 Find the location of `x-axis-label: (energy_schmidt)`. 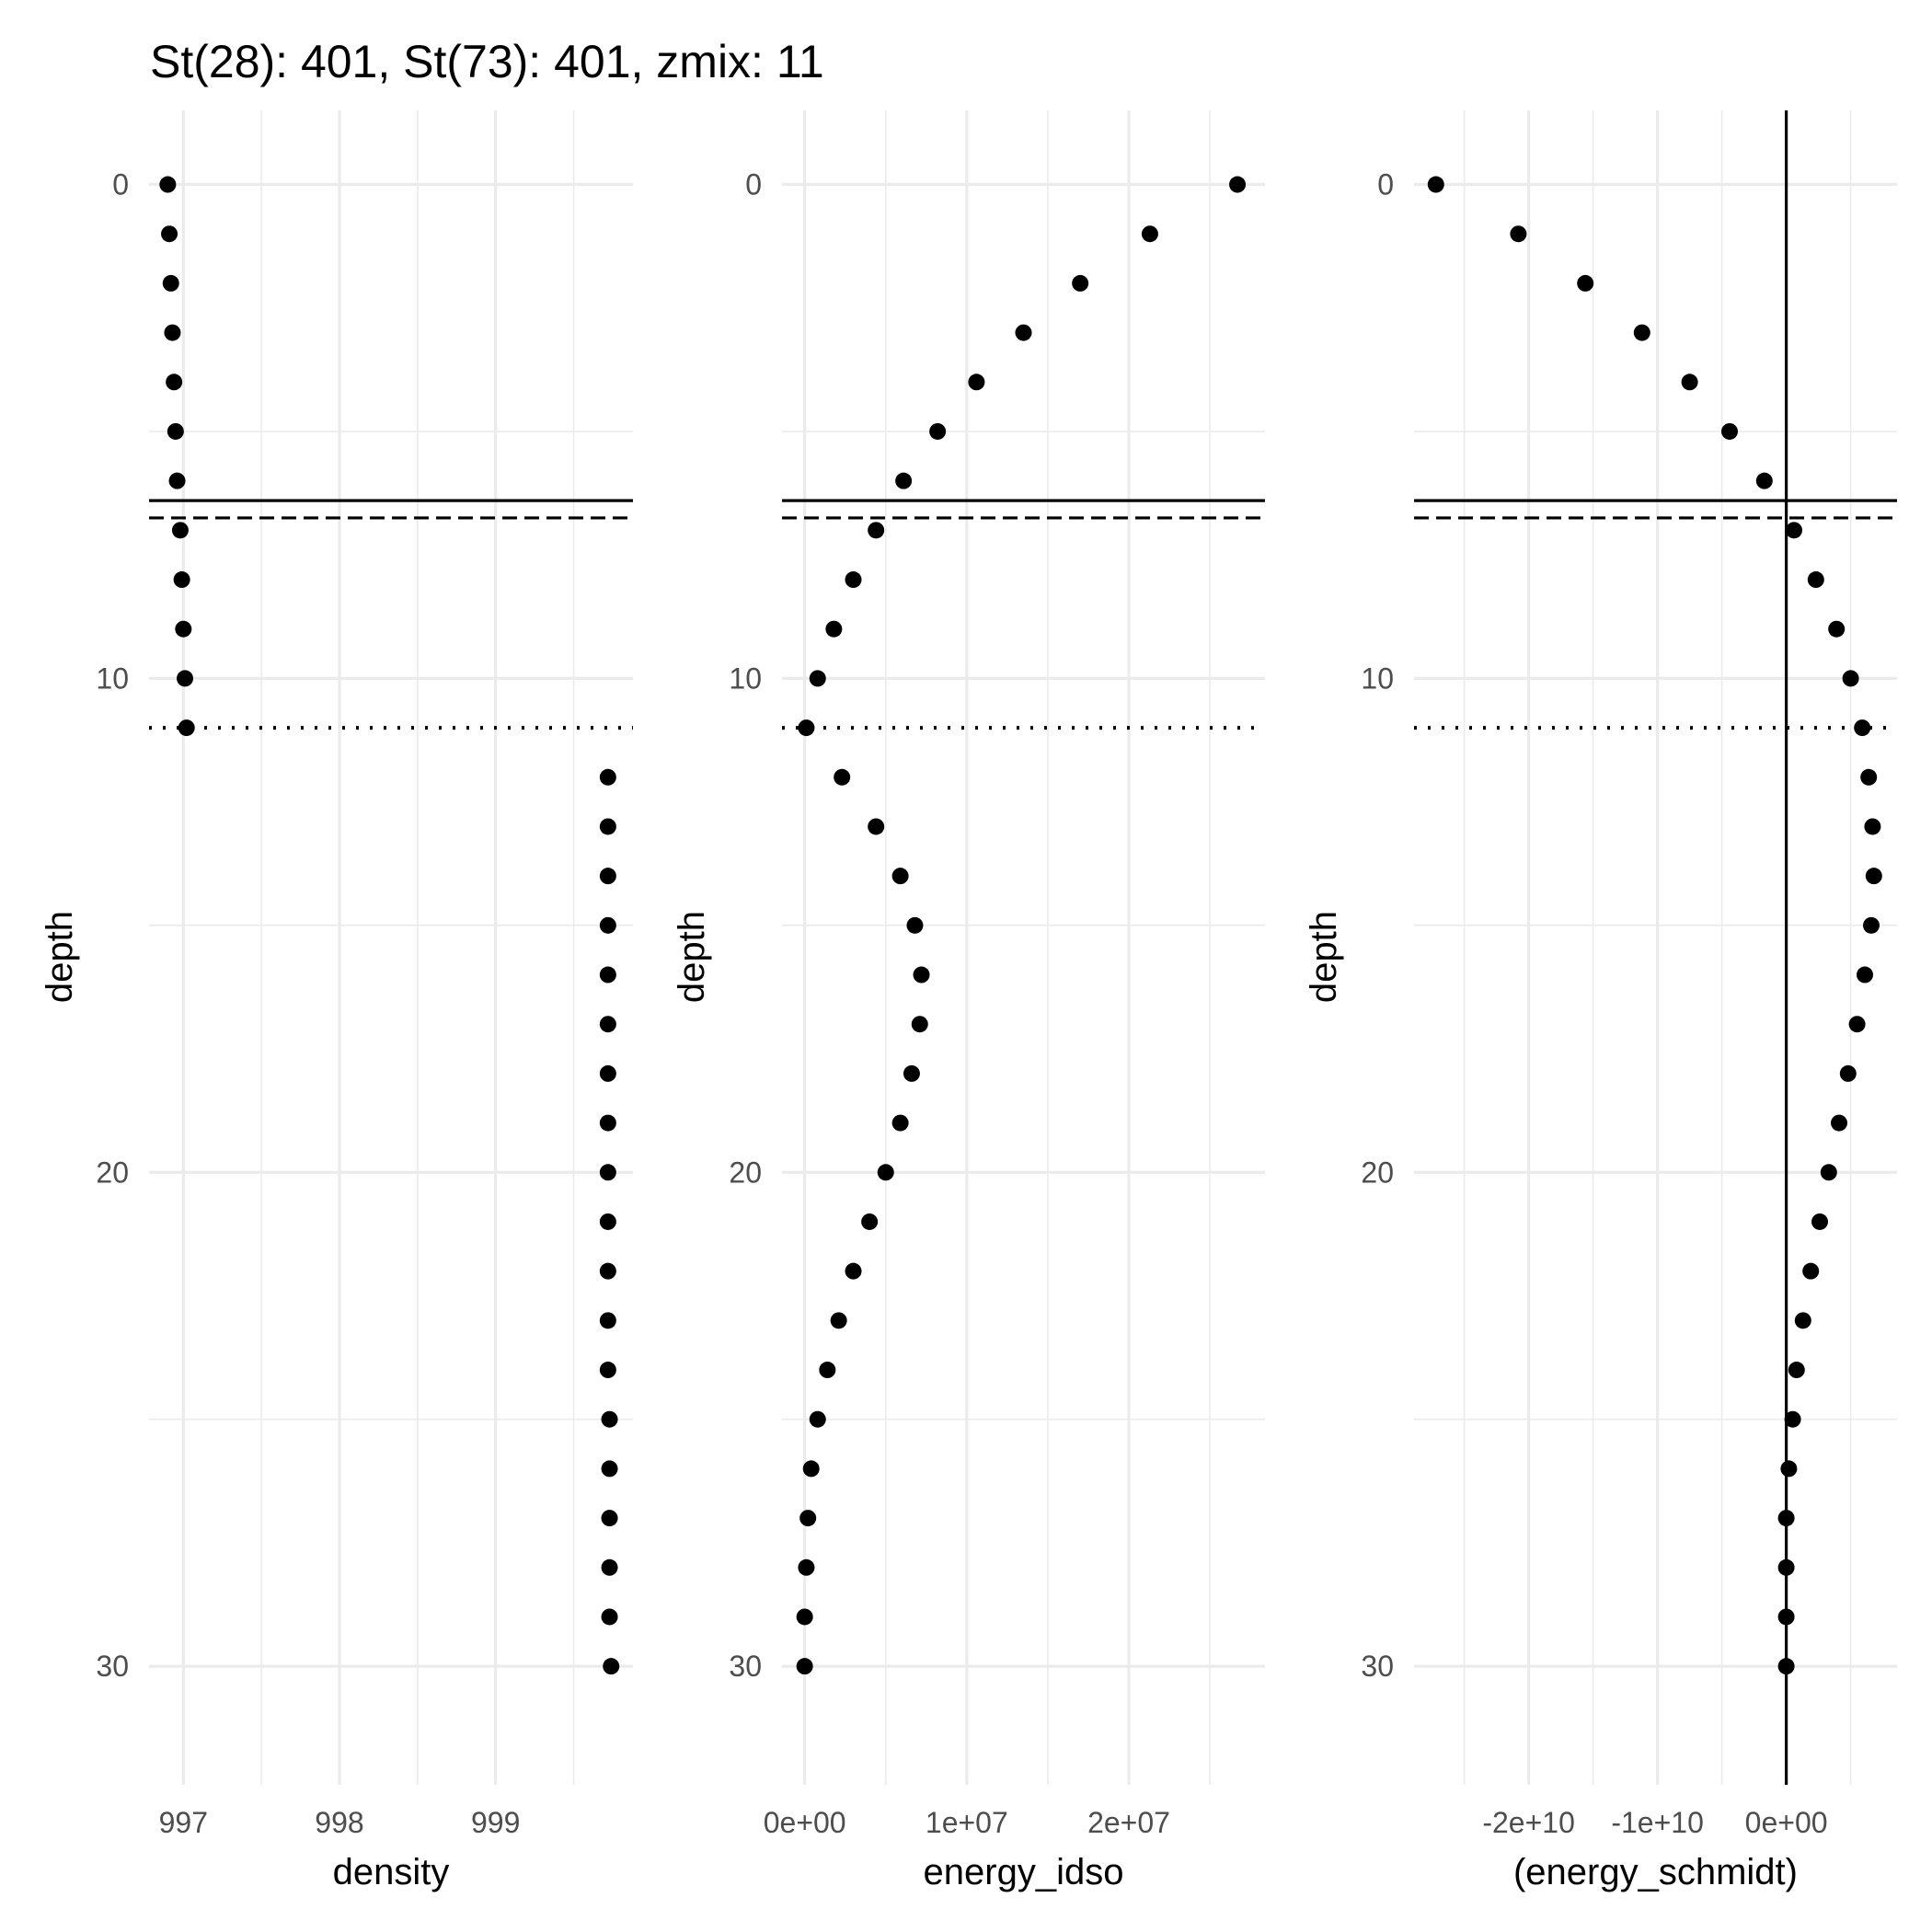

x-axis-label: (energy_schmidt) is located at coordinates (1655, 1872).